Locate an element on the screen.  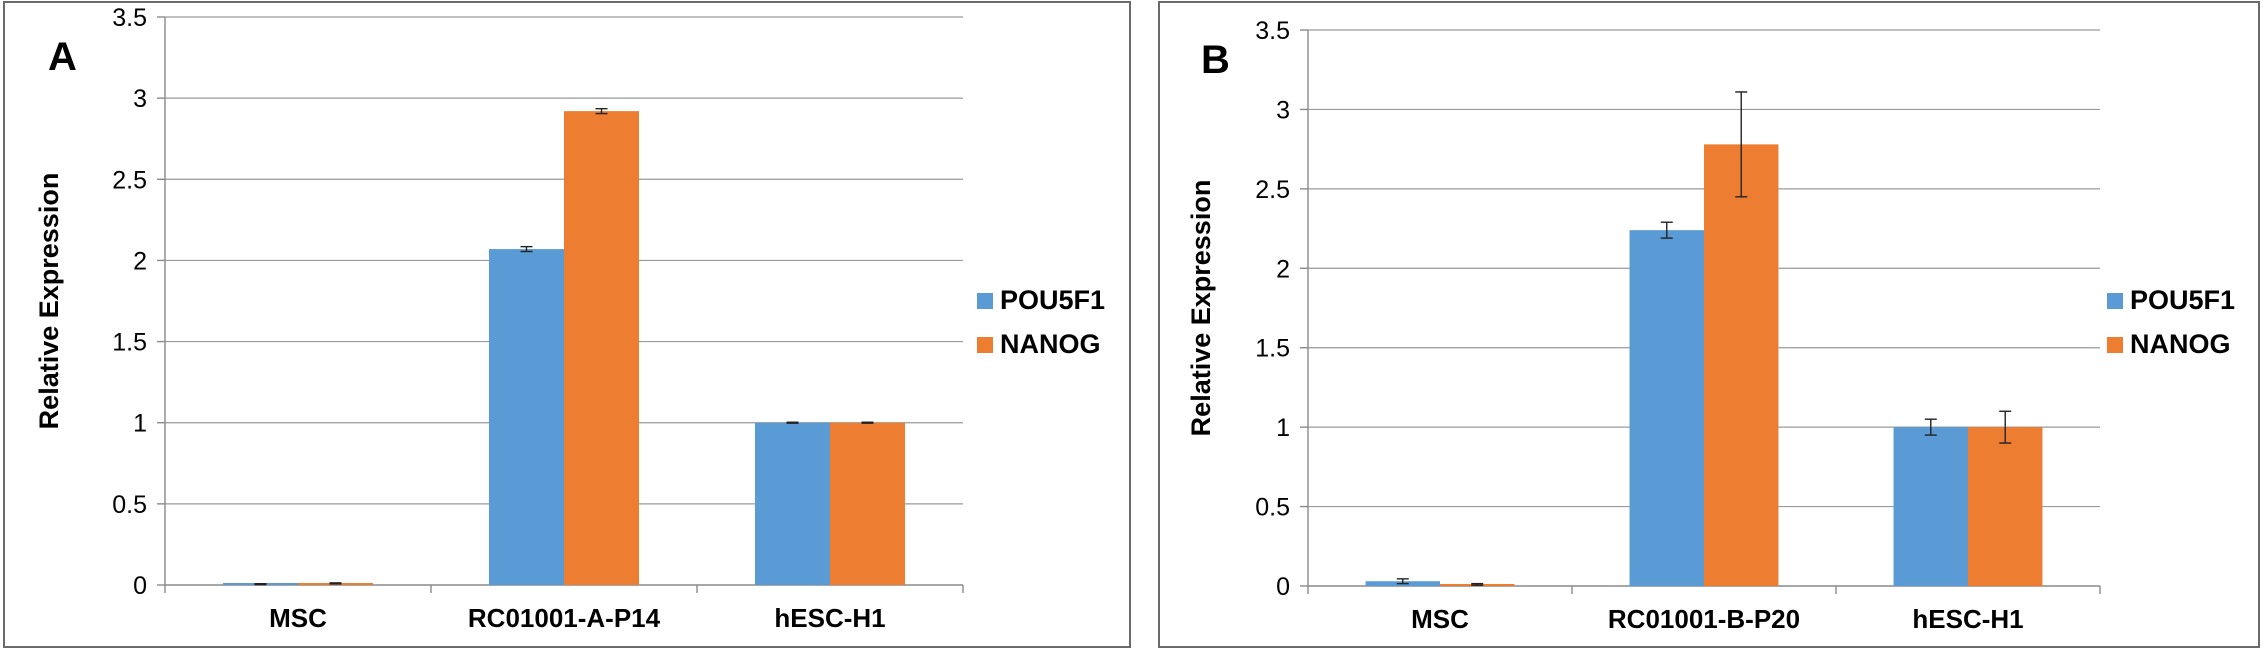
panel-letter: B is located at coordinates (1215, 60).